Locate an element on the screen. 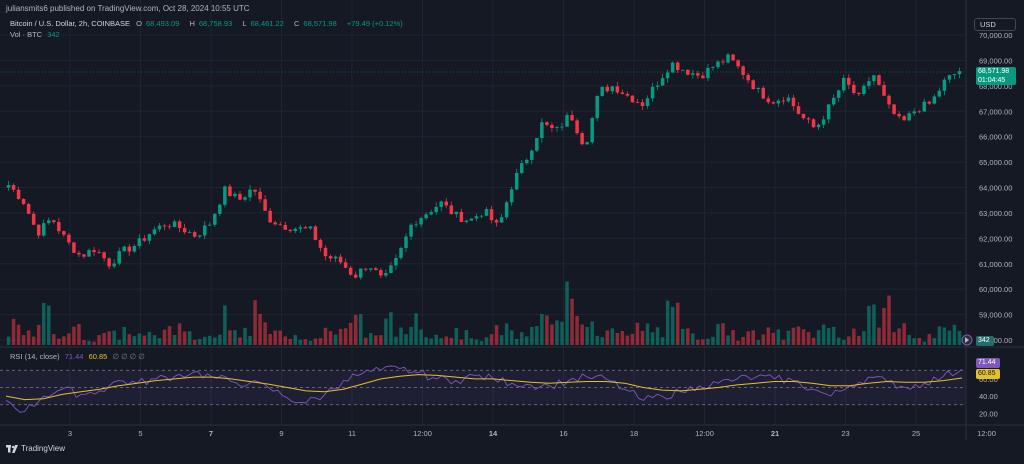  replay-icon is located at coordinates (967, 340).